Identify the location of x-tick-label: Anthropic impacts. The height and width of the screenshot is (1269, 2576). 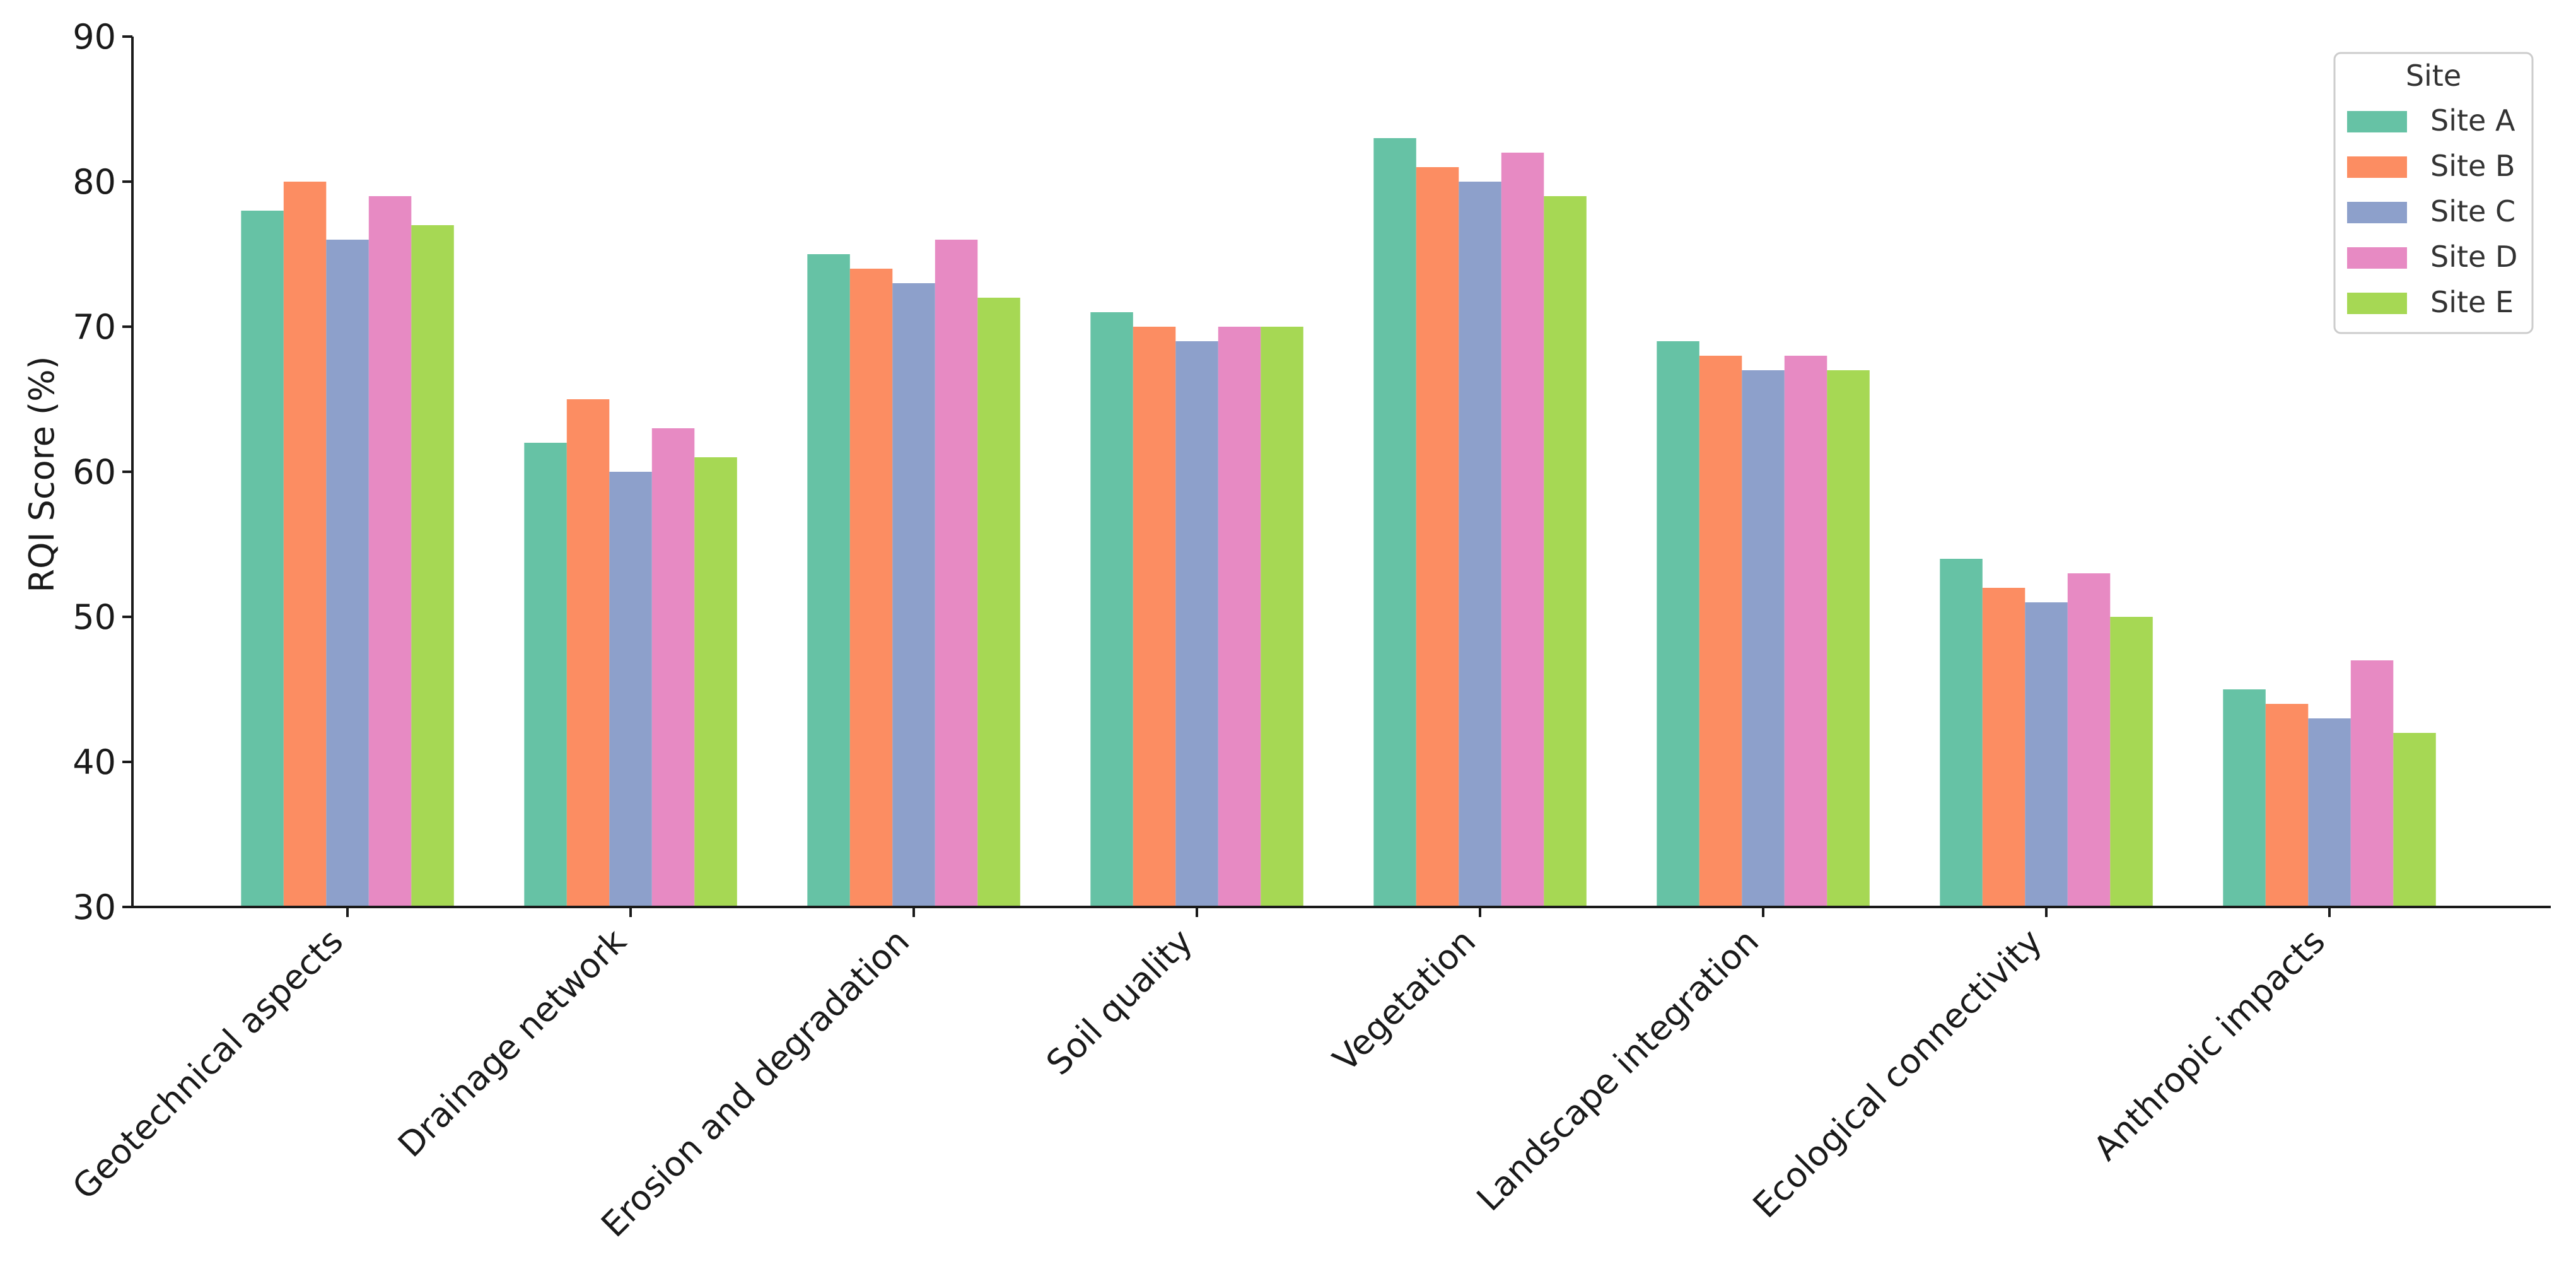
(2210, 1045).